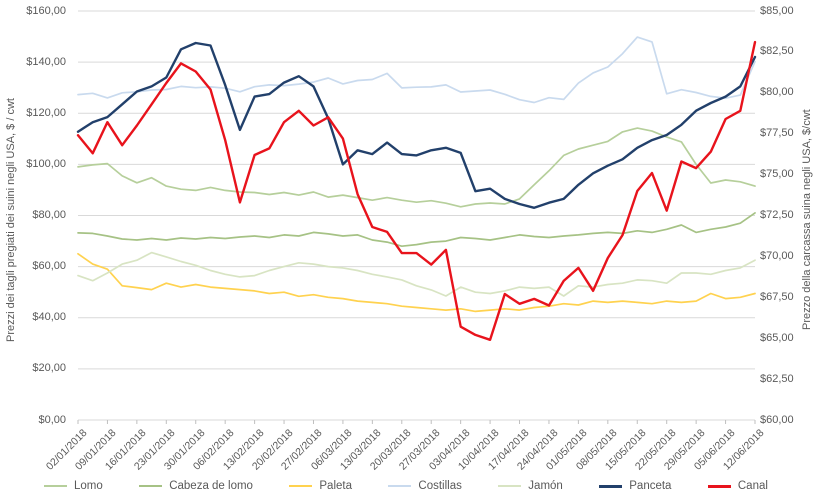  Describe the element at coordinates (777, 337) in the screenshot. I see `right-axis-tick: $65,00` at that location.